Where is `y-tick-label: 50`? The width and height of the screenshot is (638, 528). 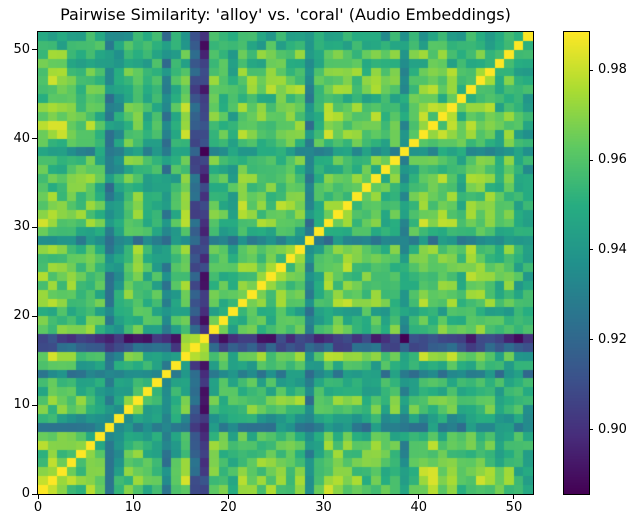
y-tick-label: 50 is located at coordinates (21, 49).